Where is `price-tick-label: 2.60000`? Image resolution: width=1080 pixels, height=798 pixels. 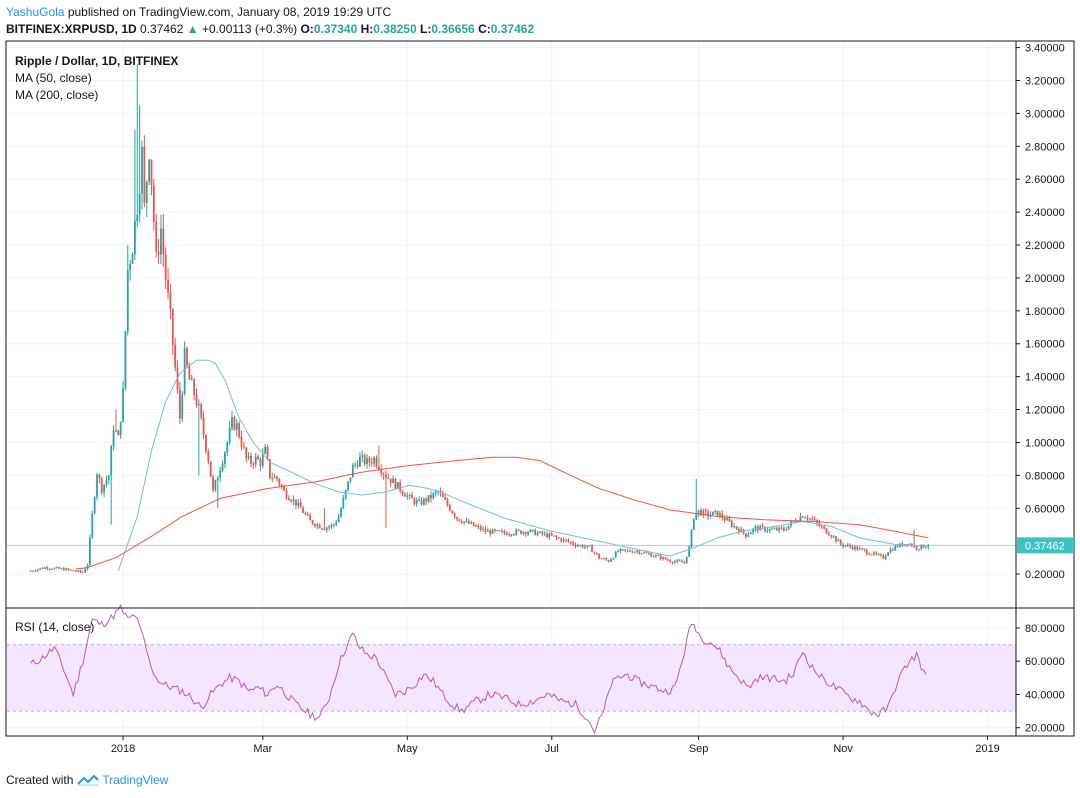 price-tick-label: 2.60000 is located at coordinates (1045, 180).